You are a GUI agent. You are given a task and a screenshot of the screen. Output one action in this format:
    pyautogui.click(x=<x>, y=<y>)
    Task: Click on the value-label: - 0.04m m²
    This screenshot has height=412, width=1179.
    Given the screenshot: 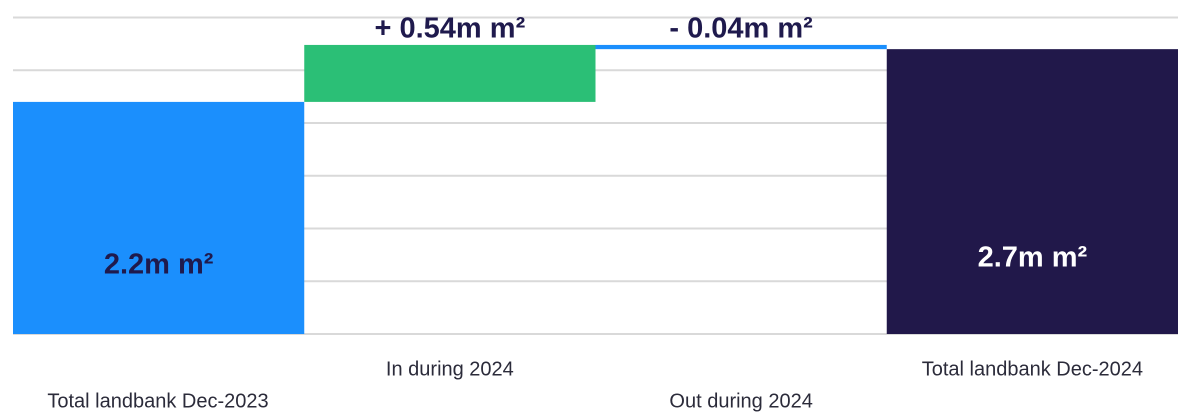 What is the action you would take?
    pyautogui.click(x=741, y=29)
    